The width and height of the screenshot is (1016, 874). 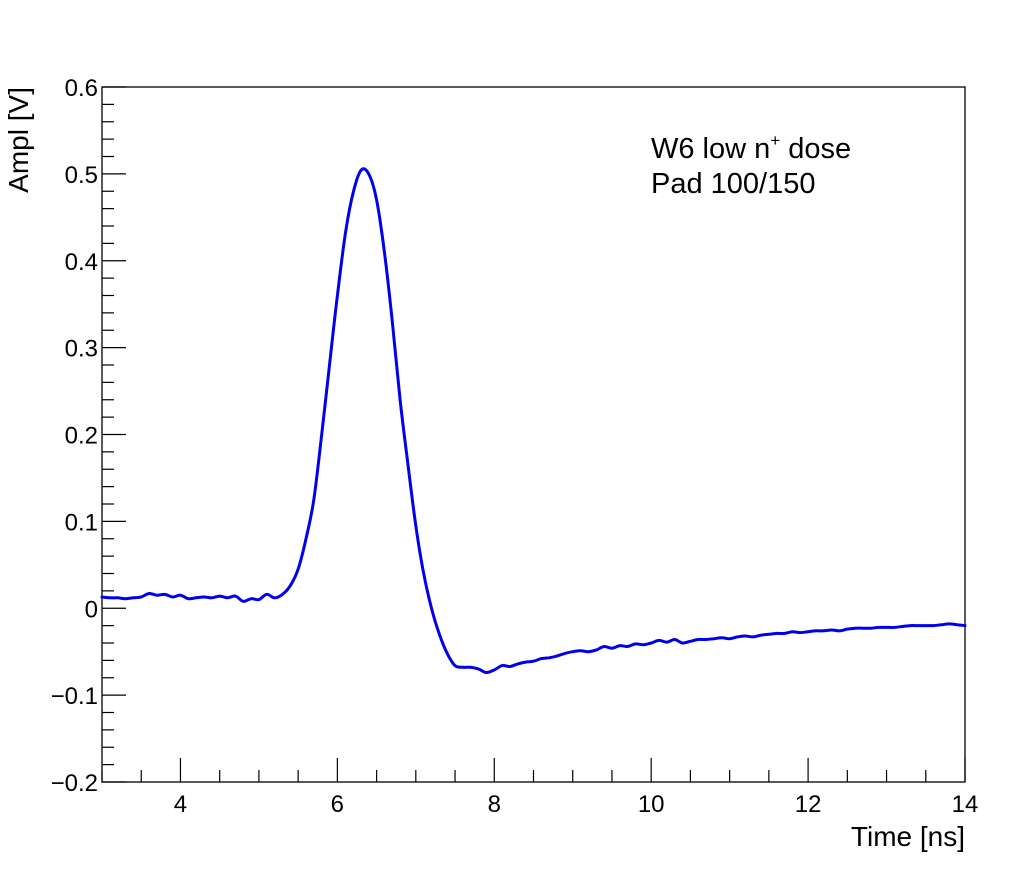 What do you see at coordinates (18, 140) in the screenshot?
I see `y-axis-label: Ampl [V]` at bounding box center [18, 140].